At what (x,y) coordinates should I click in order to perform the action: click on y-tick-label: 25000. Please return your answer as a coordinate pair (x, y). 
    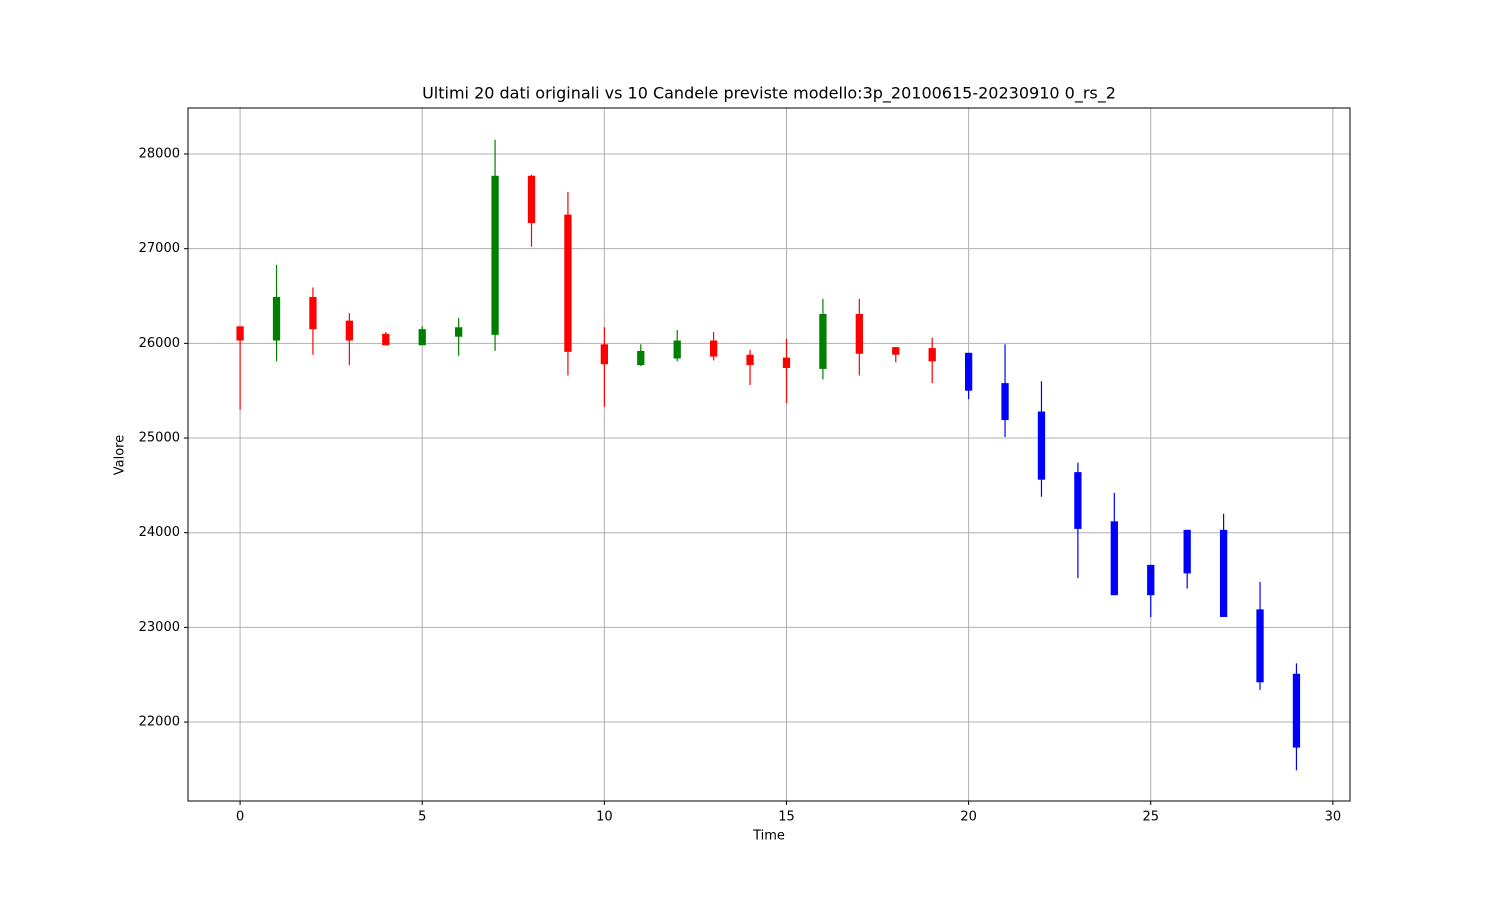
    Looking at the image, I should click on (159, 438).